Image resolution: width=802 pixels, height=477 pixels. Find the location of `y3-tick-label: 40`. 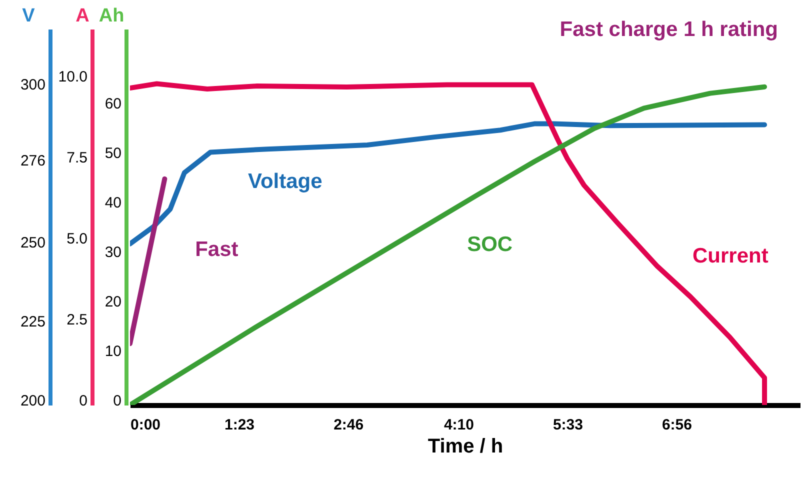

y3-tick-label: 40 is located at coordinates (113, 203).